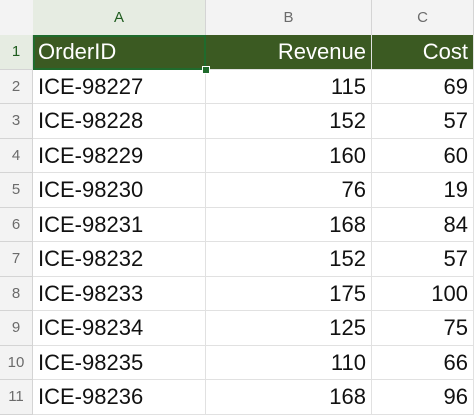 This screenshot has height=415, width=474. What do you see at coordinates (16, 259) in the screenshot?
I see `row-header-7: 7` at bounding box center [16, 259].